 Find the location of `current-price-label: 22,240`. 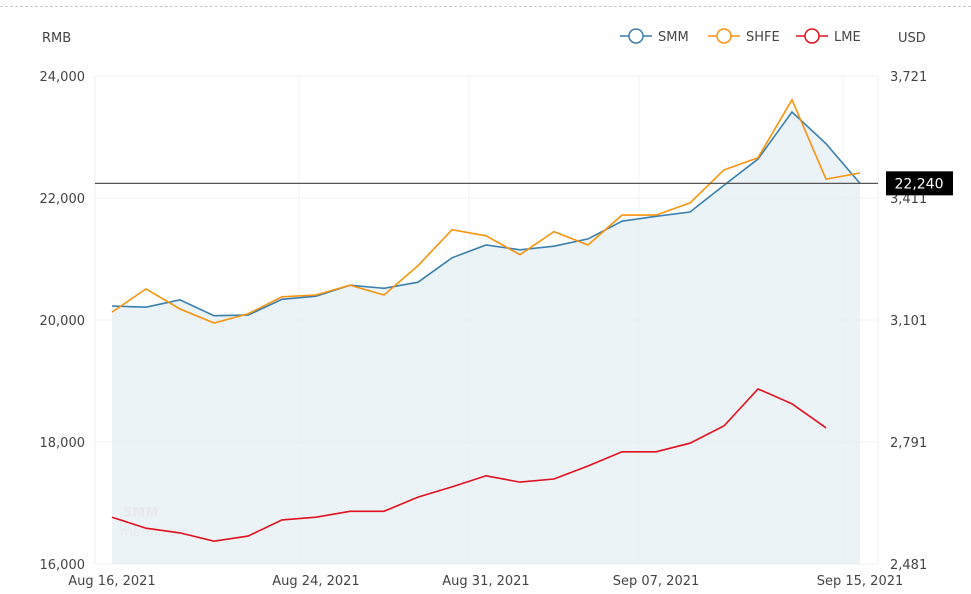

current-price-label: 22,240 is located at coordinates (919, 184).